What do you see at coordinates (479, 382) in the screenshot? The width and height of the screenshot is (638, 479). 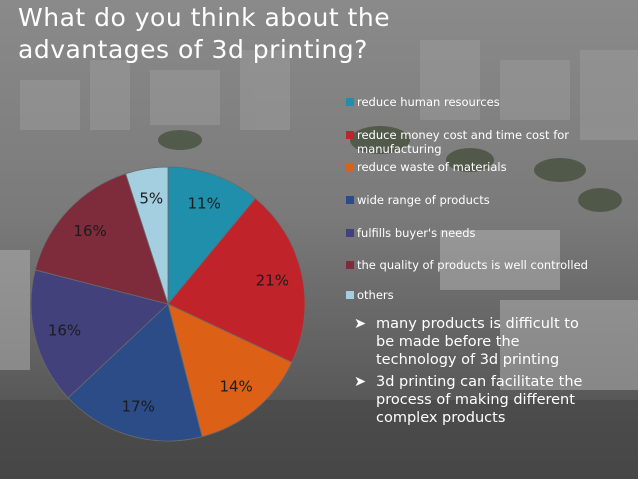 I see `bullet-text-line: 3d printing can facilitate the` at bounding box center [479, 382].